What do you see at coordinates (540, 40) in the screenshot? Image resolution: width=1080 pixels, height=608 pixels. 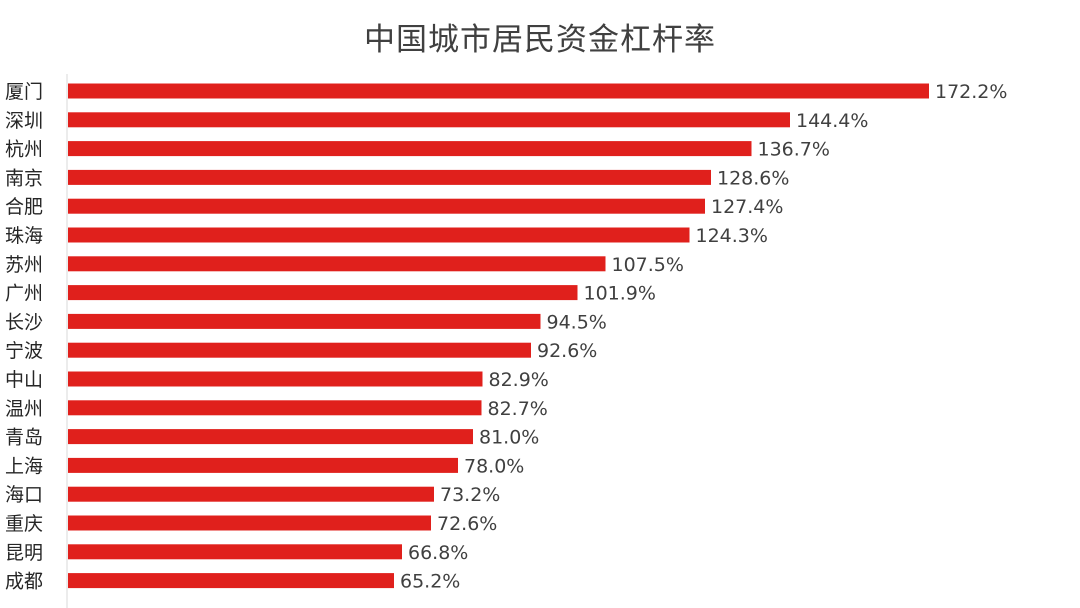 I see `chart-title: 中国城市居民资金杠杆率` at bounding box center [540, 40].